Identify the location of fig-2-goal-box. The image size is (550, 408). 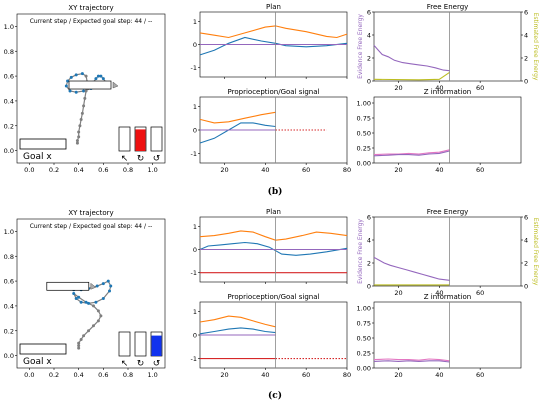
(43, 349).